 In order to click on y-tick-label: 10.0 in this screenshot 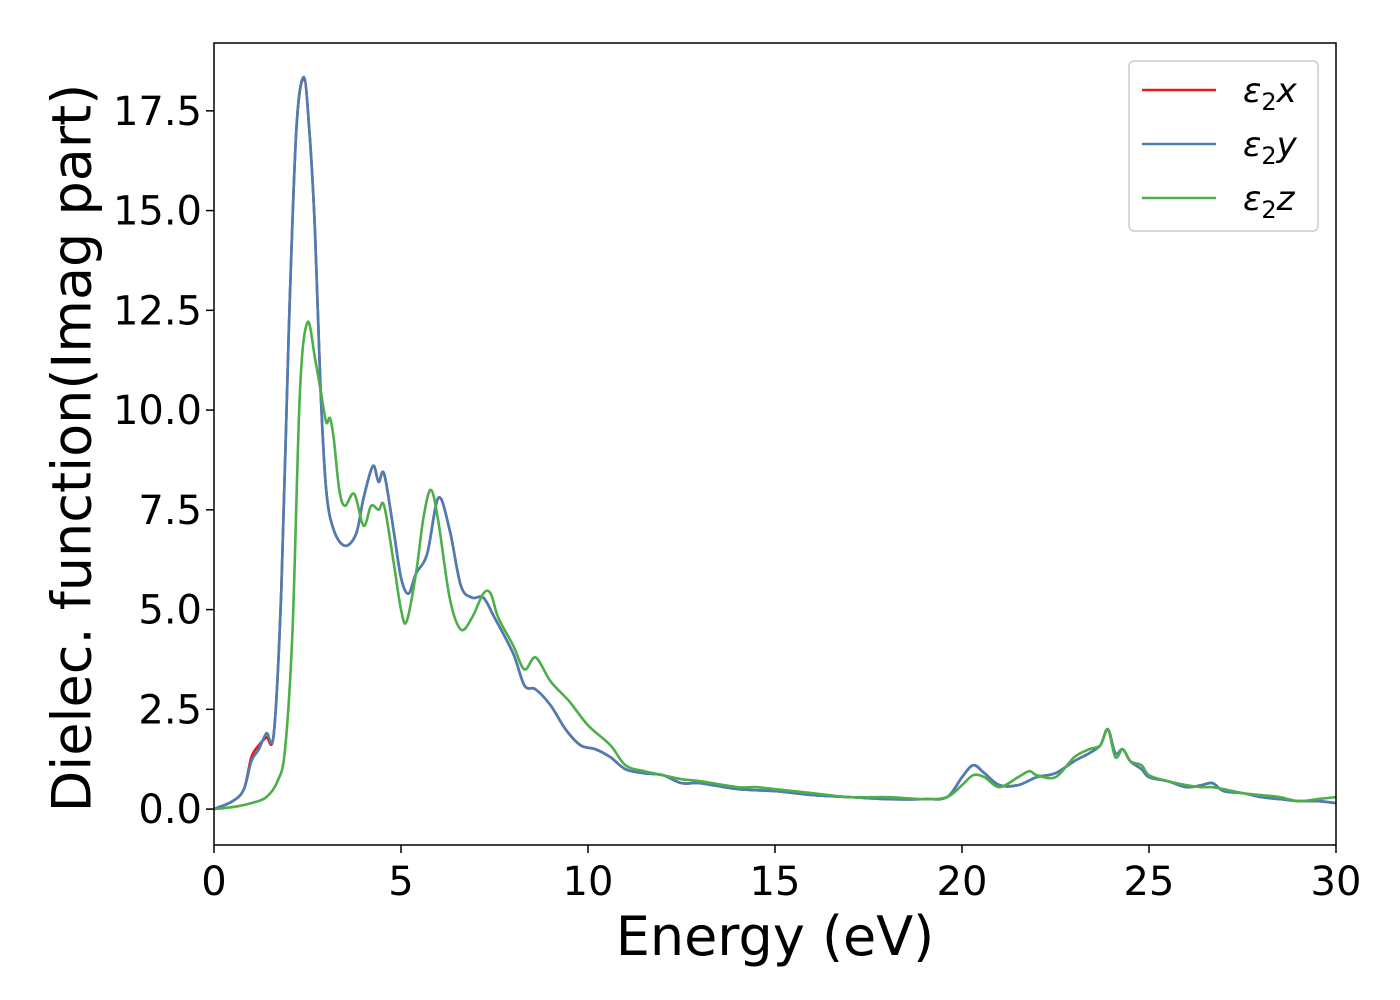, I will do `click(157, 411)`.